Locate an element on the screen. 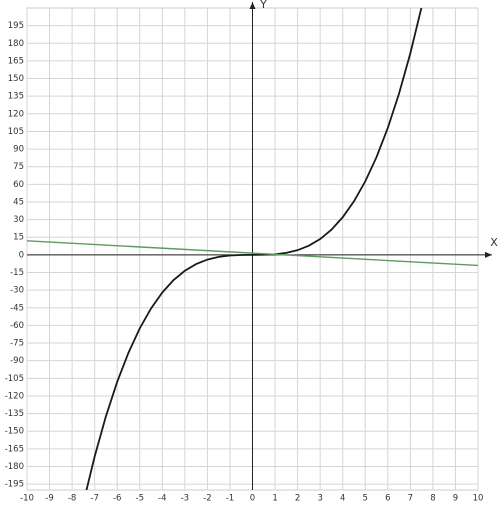 This screenshot has height=509, width=500. x-tick-label: 1 is located at coordinates (274, 499).